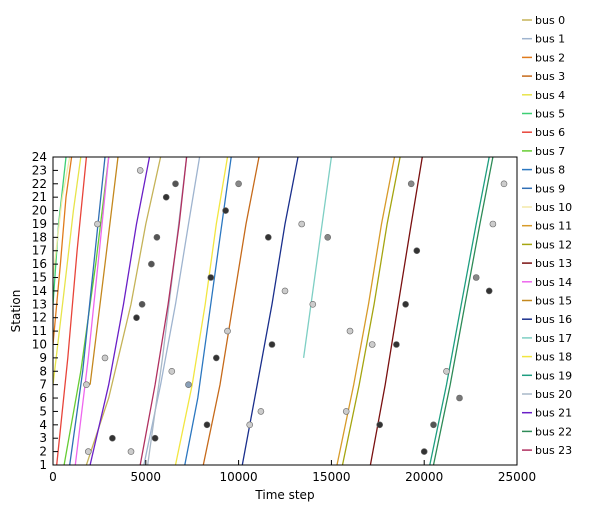 The height and width of the screenshot is (512, 591). I want to click on legend-label-bus-5: bus 5, so click(550, 114).